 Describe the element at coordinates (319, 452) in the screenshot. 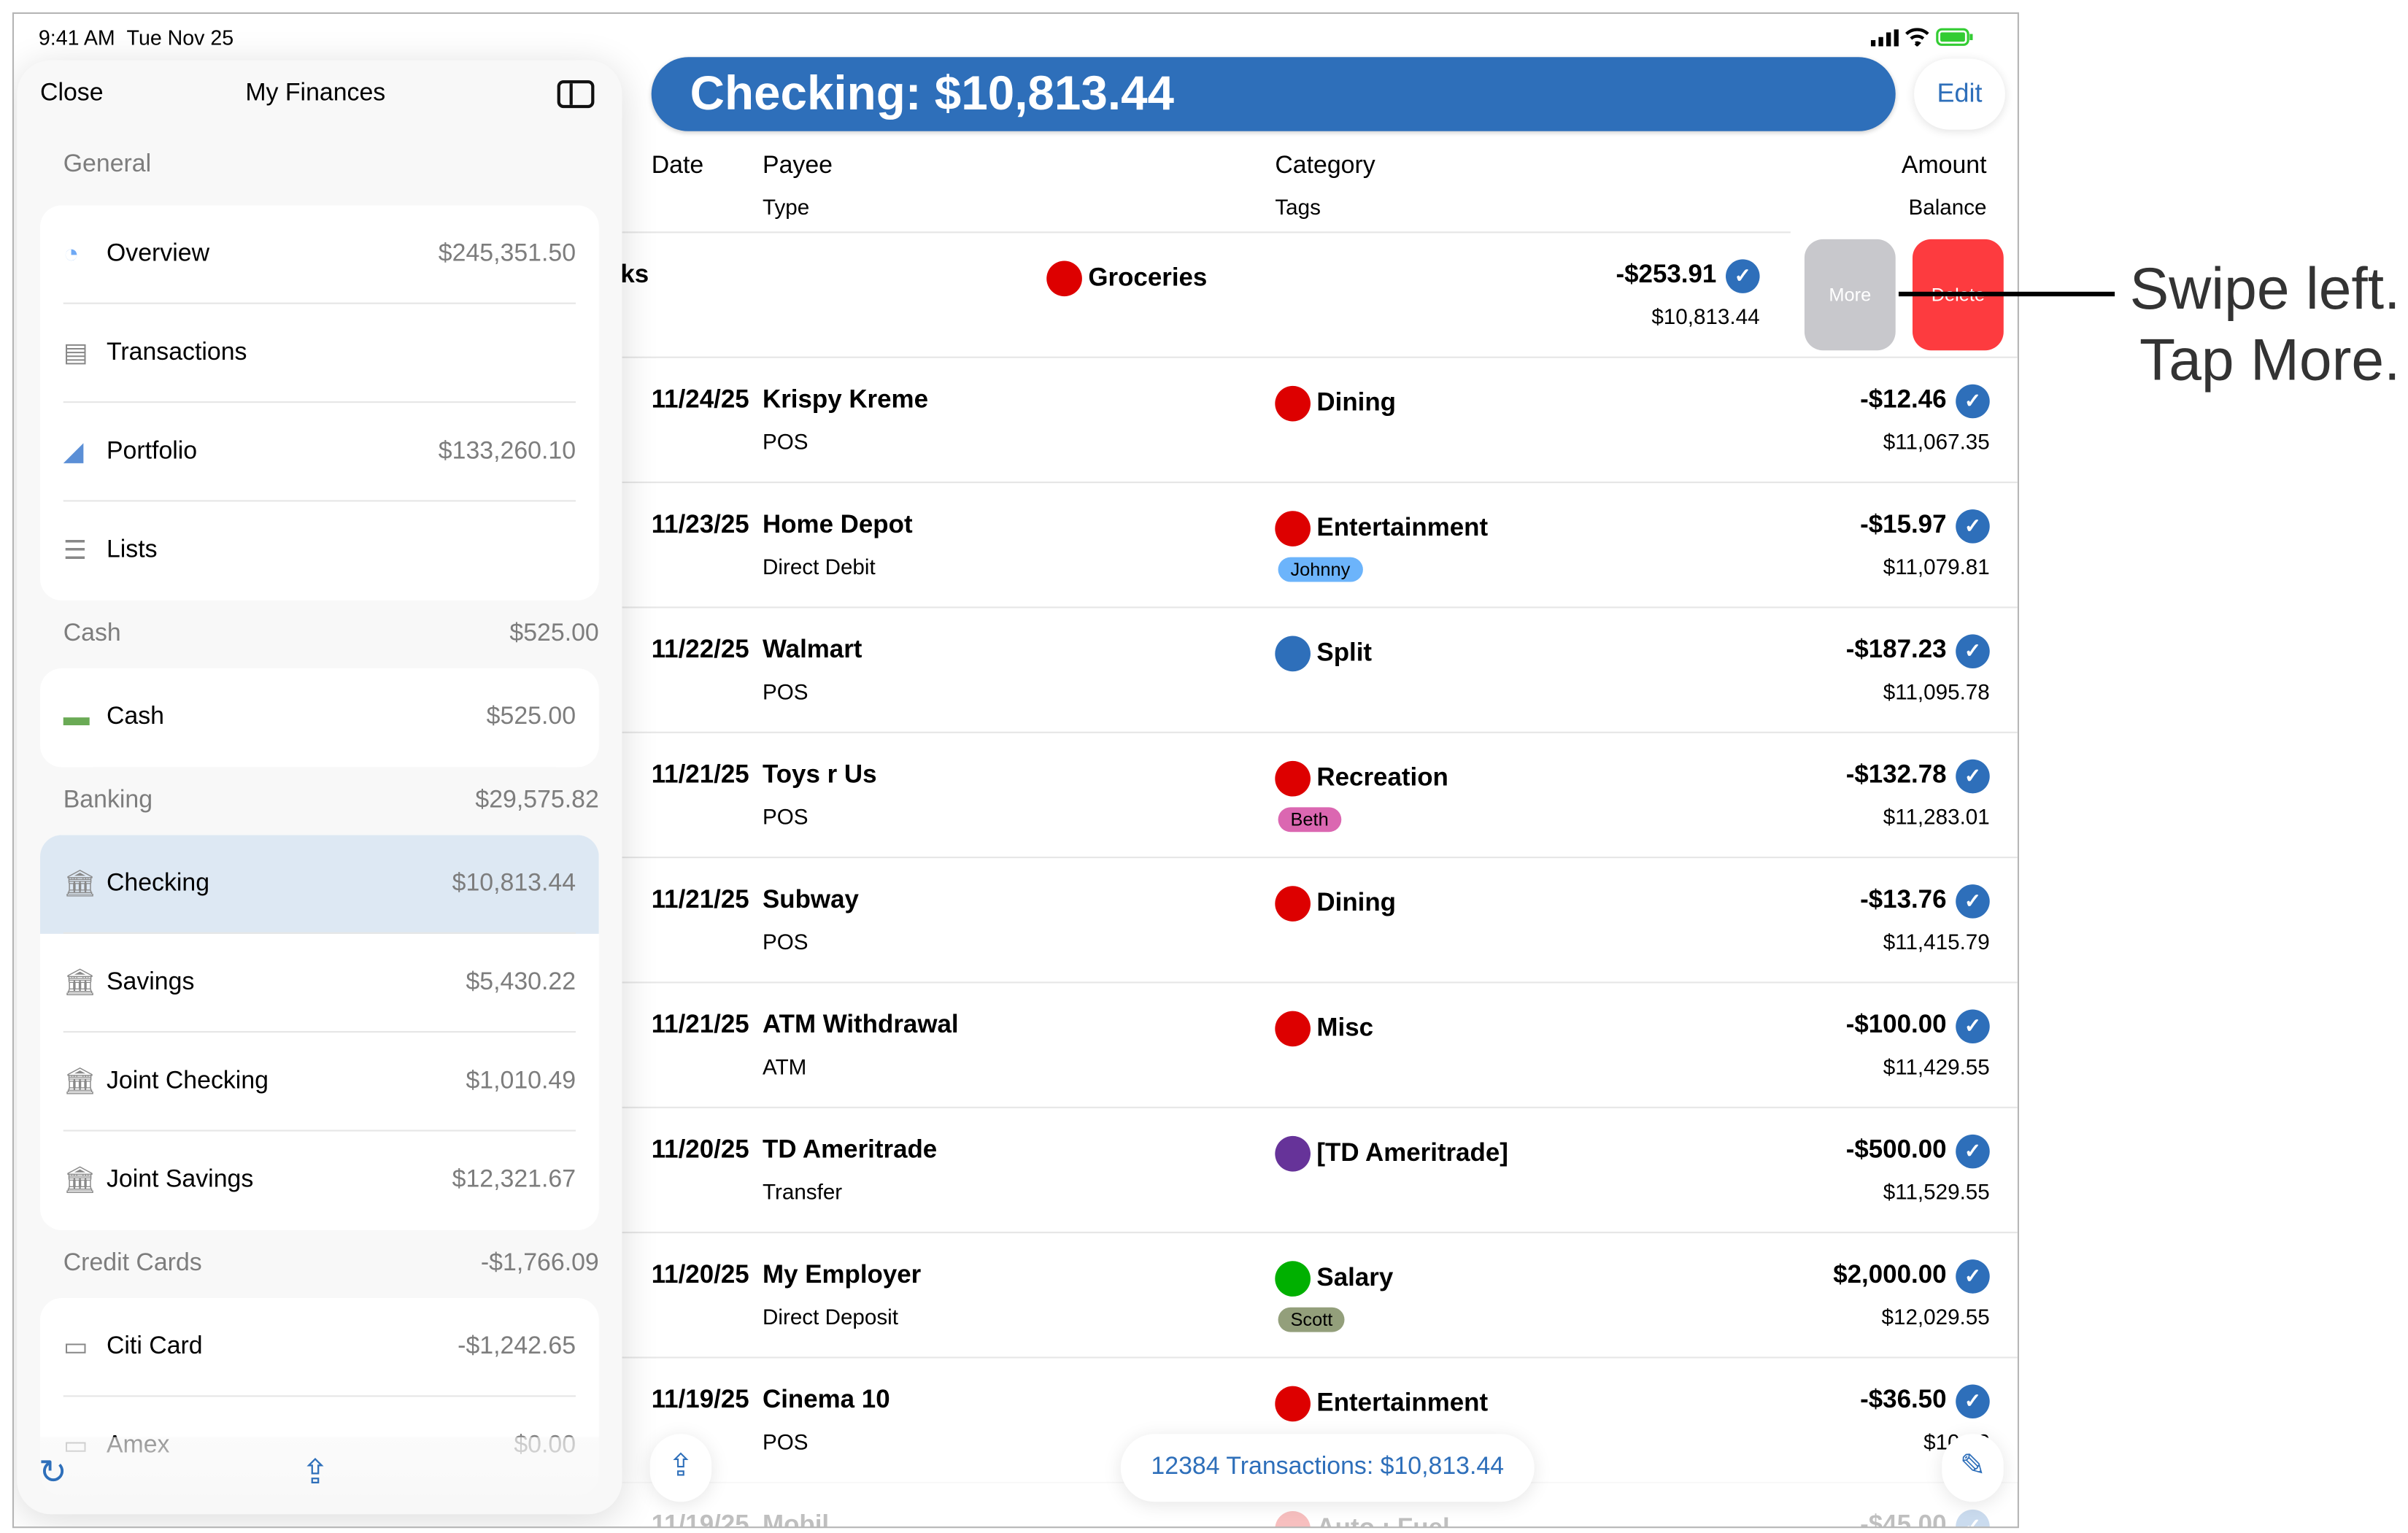

I see `sidebar-item-portfolio: ◢ Portfolio $133,260.10` at that location.